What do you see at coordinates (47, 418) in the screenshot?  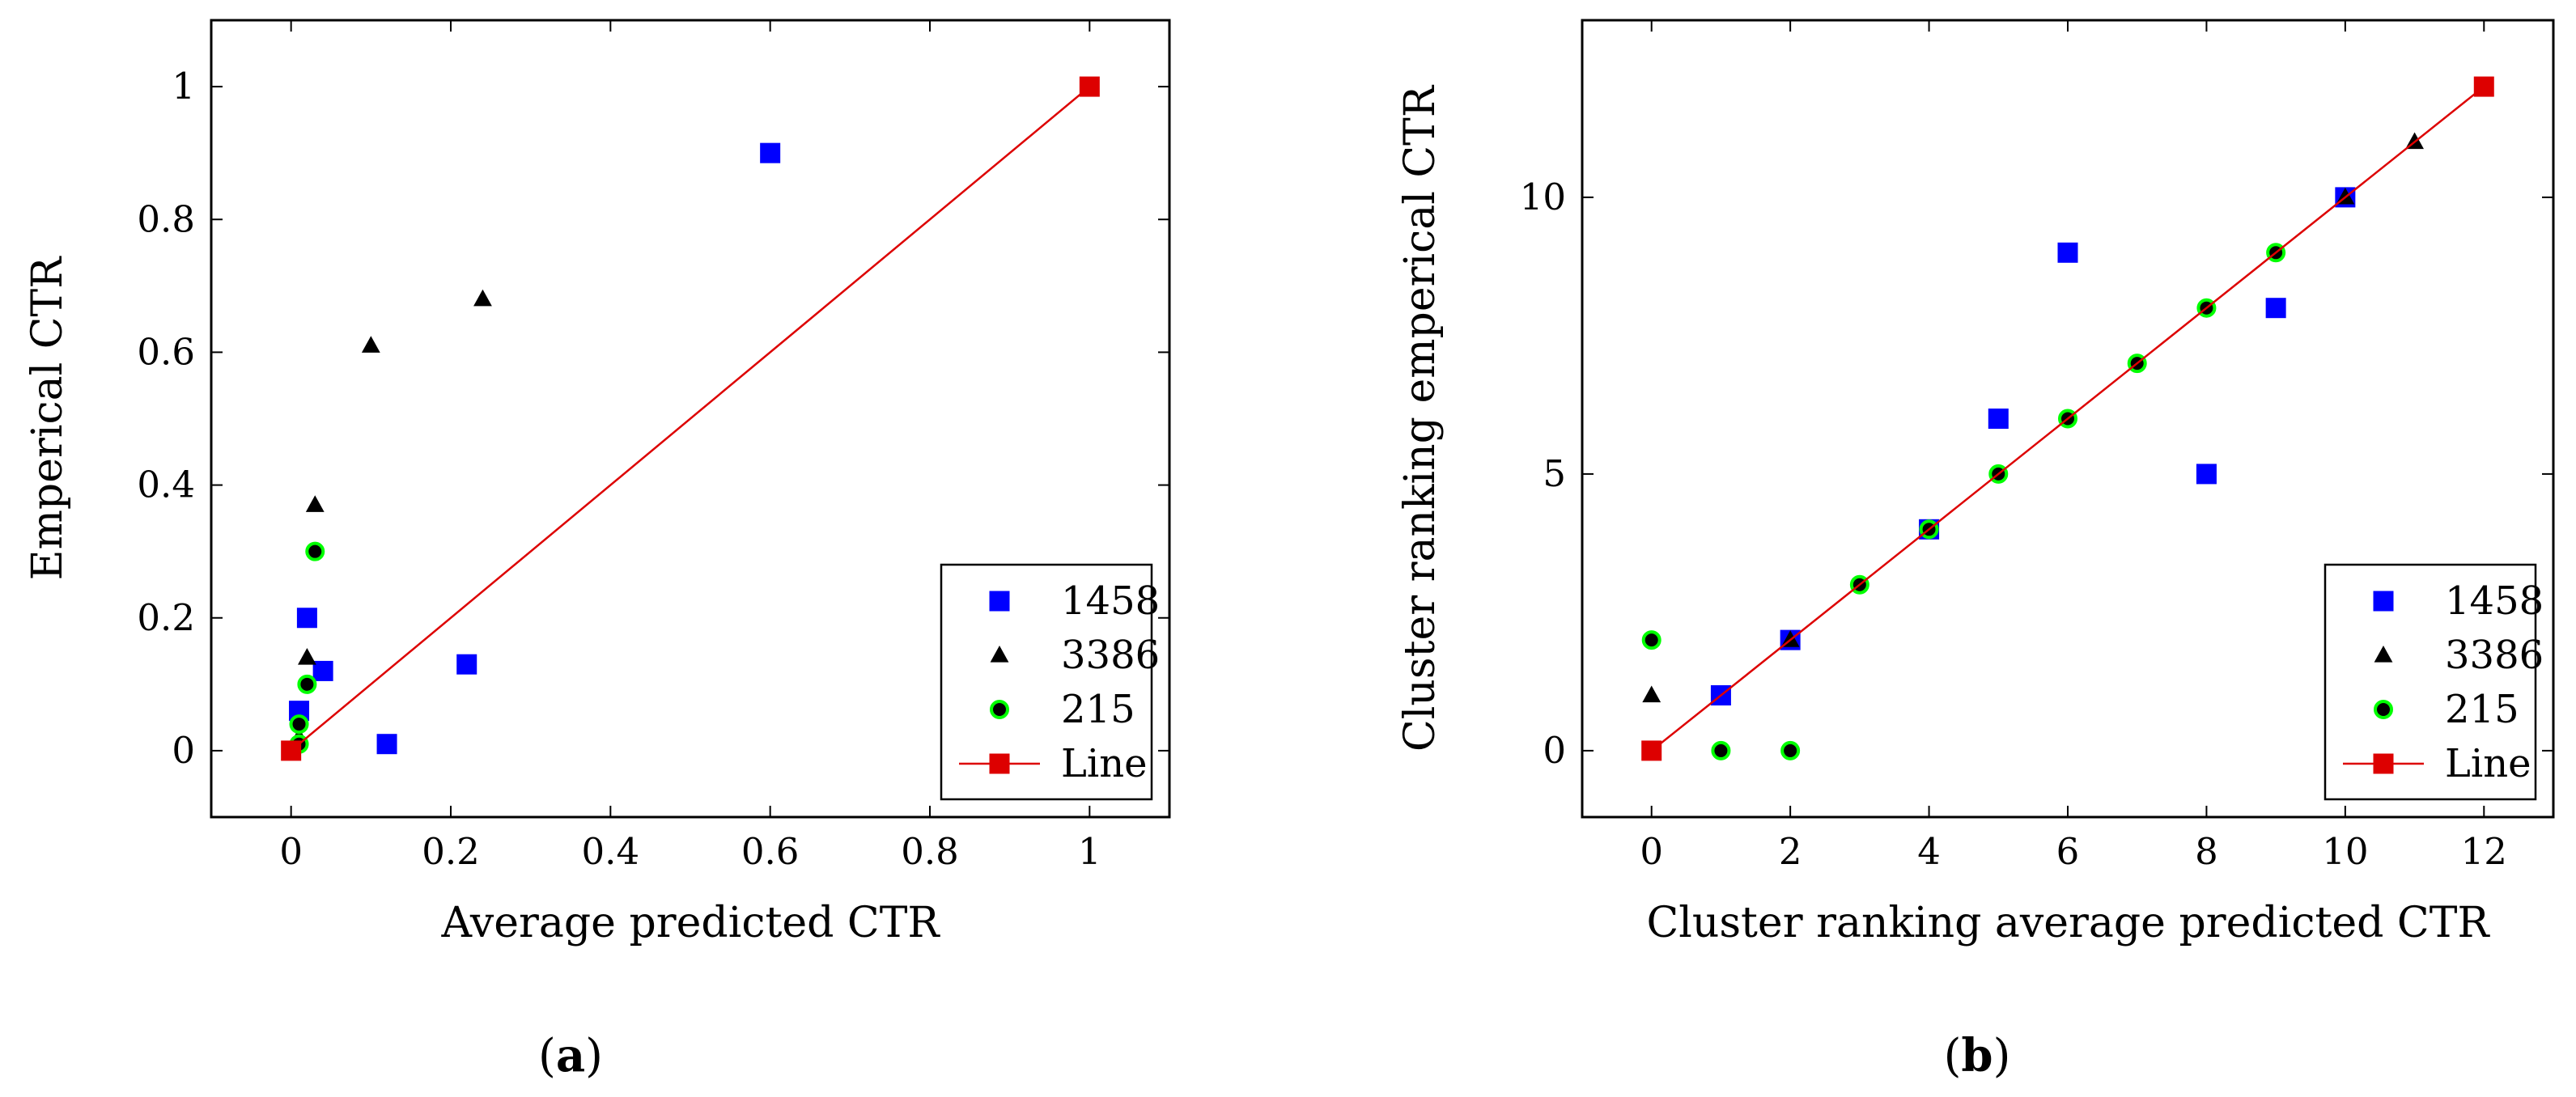 I see `y-axis-label: Emperical CTR` at bounding box center [47, 418].